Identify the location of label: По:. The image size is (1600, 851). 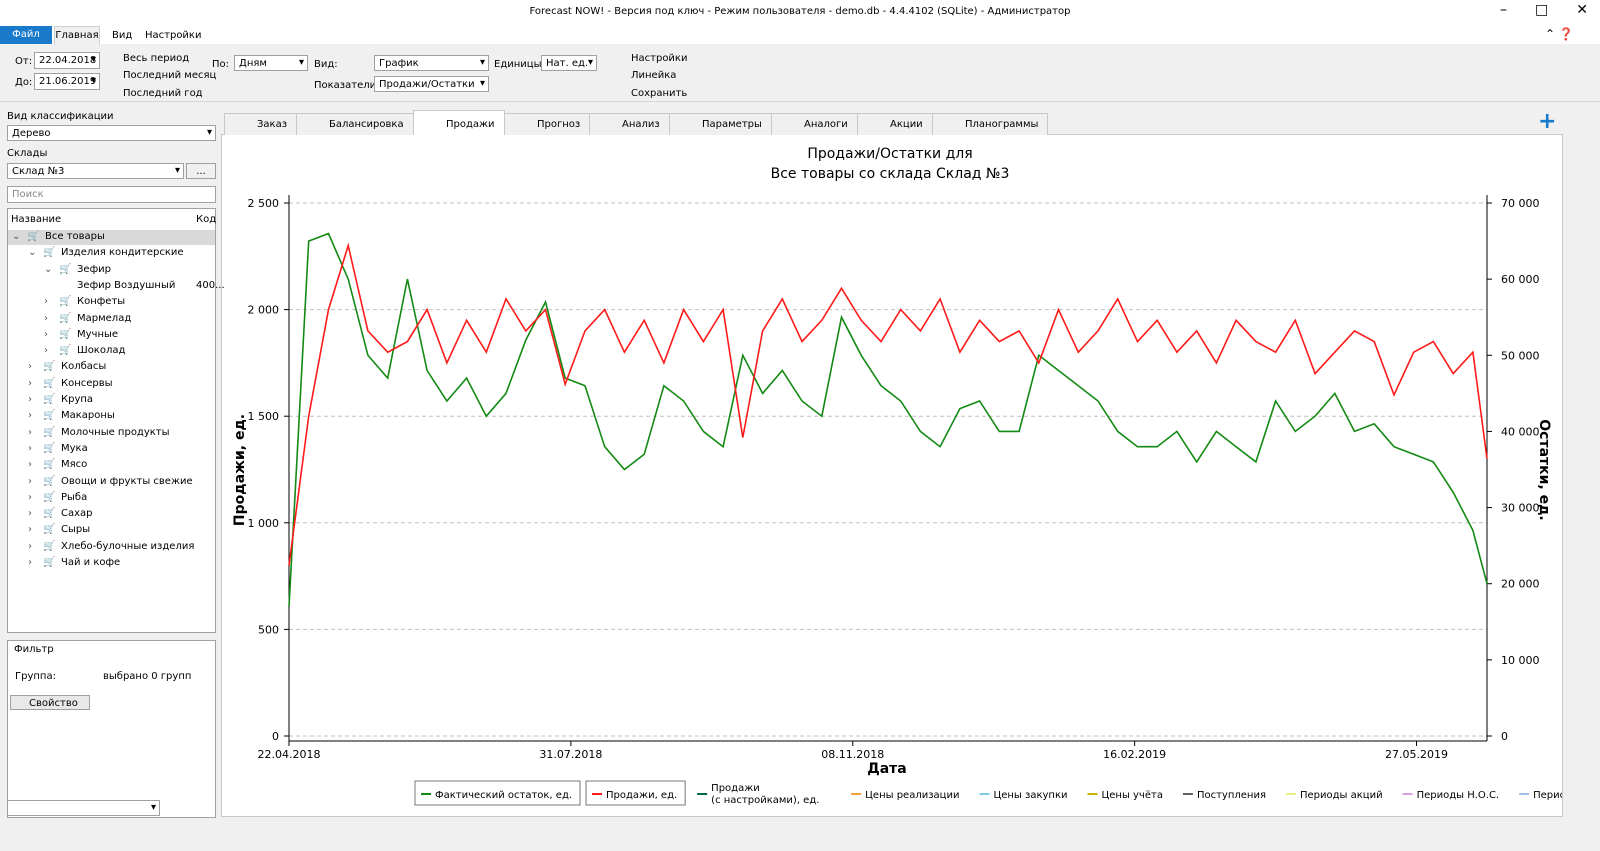
(221, 64).